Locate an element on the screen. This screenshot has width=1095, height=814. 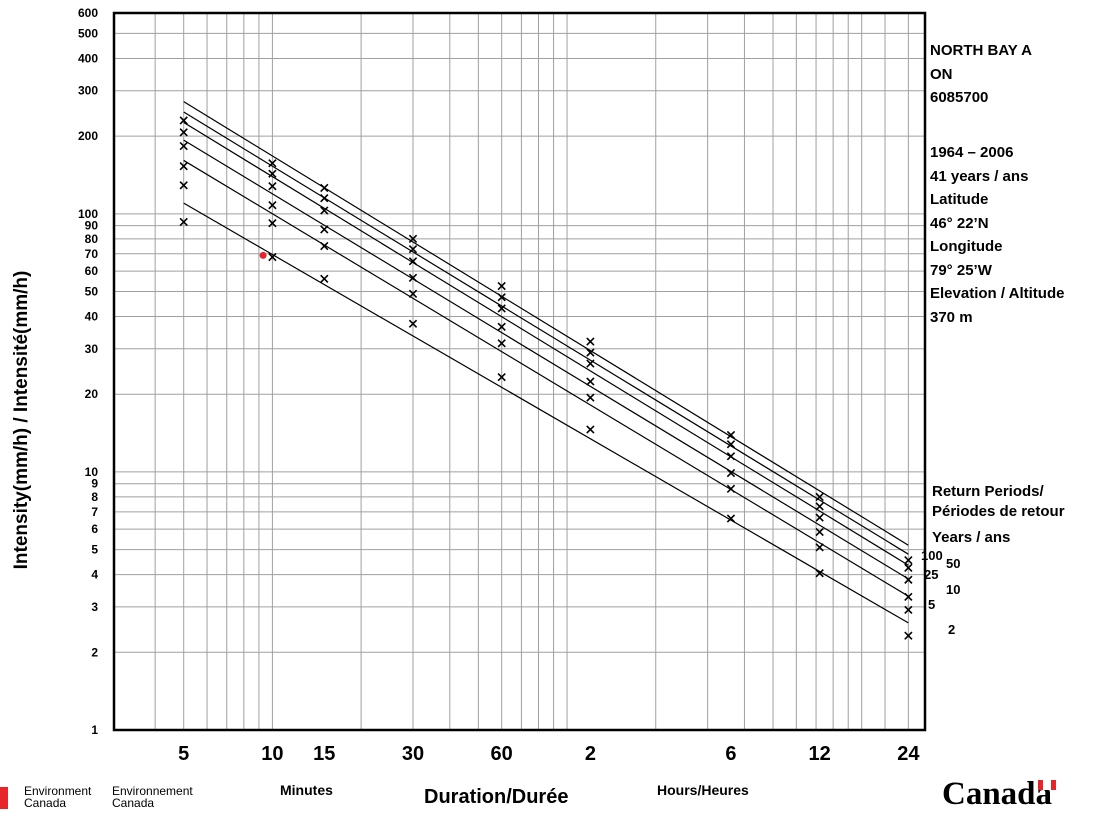
latitude-label: Latitude is located at coordinates (959, 199).